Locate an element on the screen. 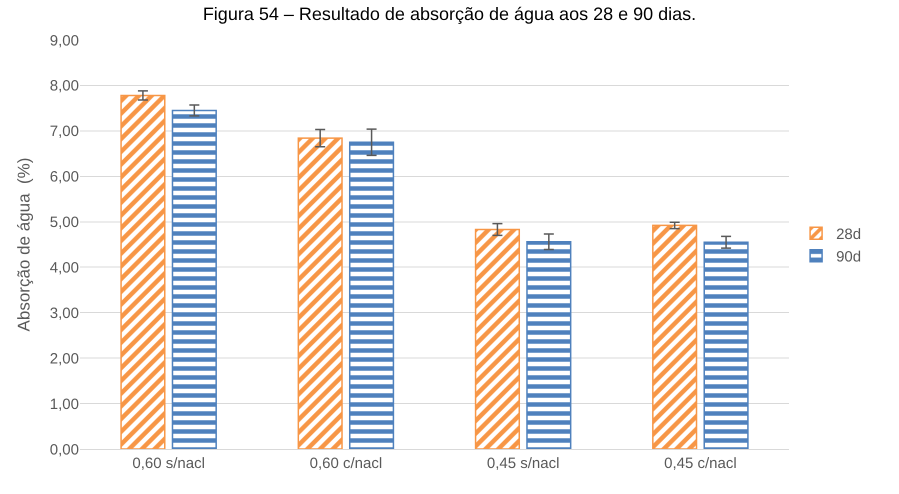 The height and width of the screenshot is (494, 899). text: 28d is located at coordinates (849, 235).